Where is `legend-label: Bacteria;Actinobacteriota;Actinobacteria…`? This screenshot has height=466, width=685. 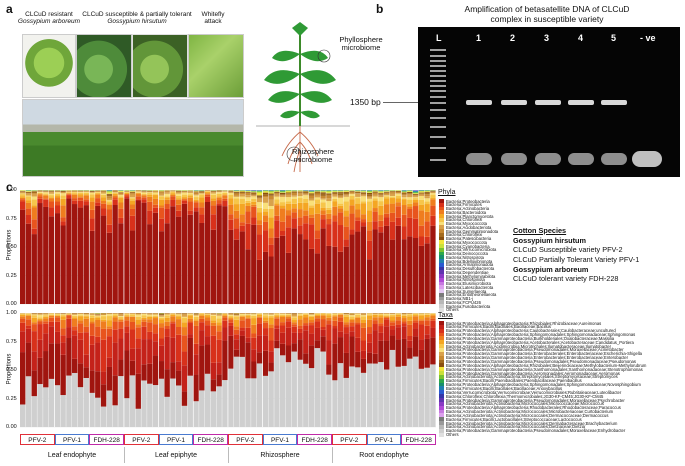
legend-label: Bacteria;Actinobacteriota;Actinobacteria… is located at coordinates (515, 427).